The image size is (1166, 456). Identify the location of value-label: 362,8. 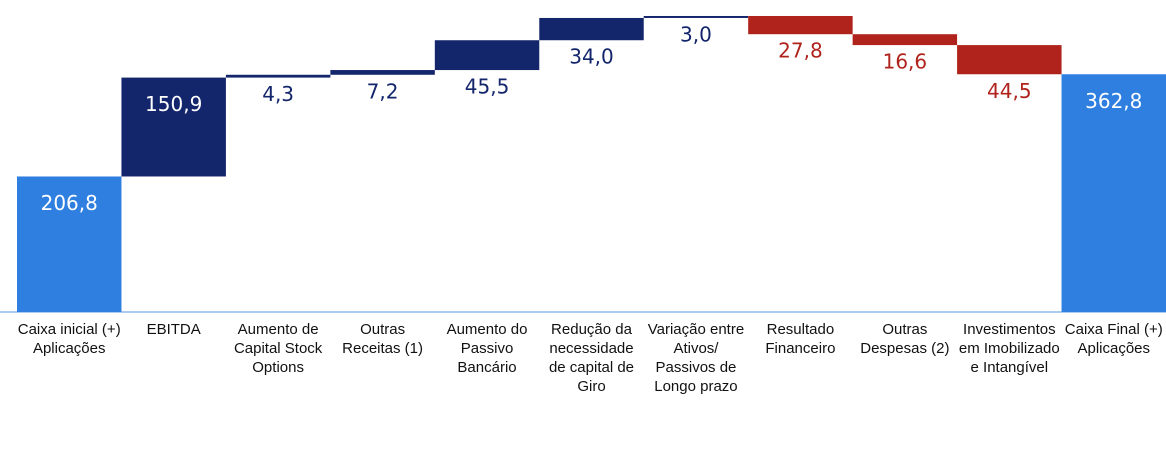
(1113, 101).